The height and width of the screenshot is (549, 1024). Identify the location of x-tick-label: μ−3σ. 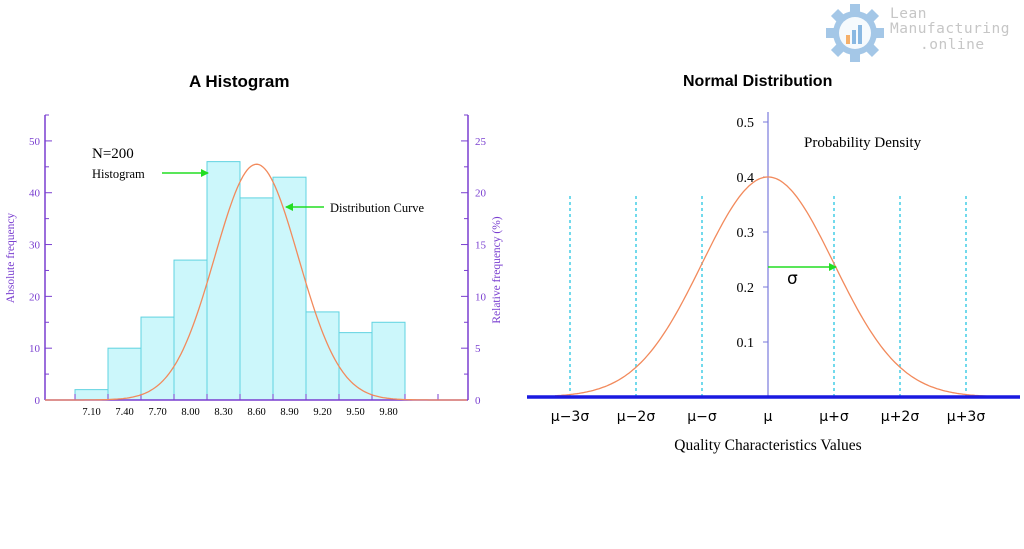
(570, 417).